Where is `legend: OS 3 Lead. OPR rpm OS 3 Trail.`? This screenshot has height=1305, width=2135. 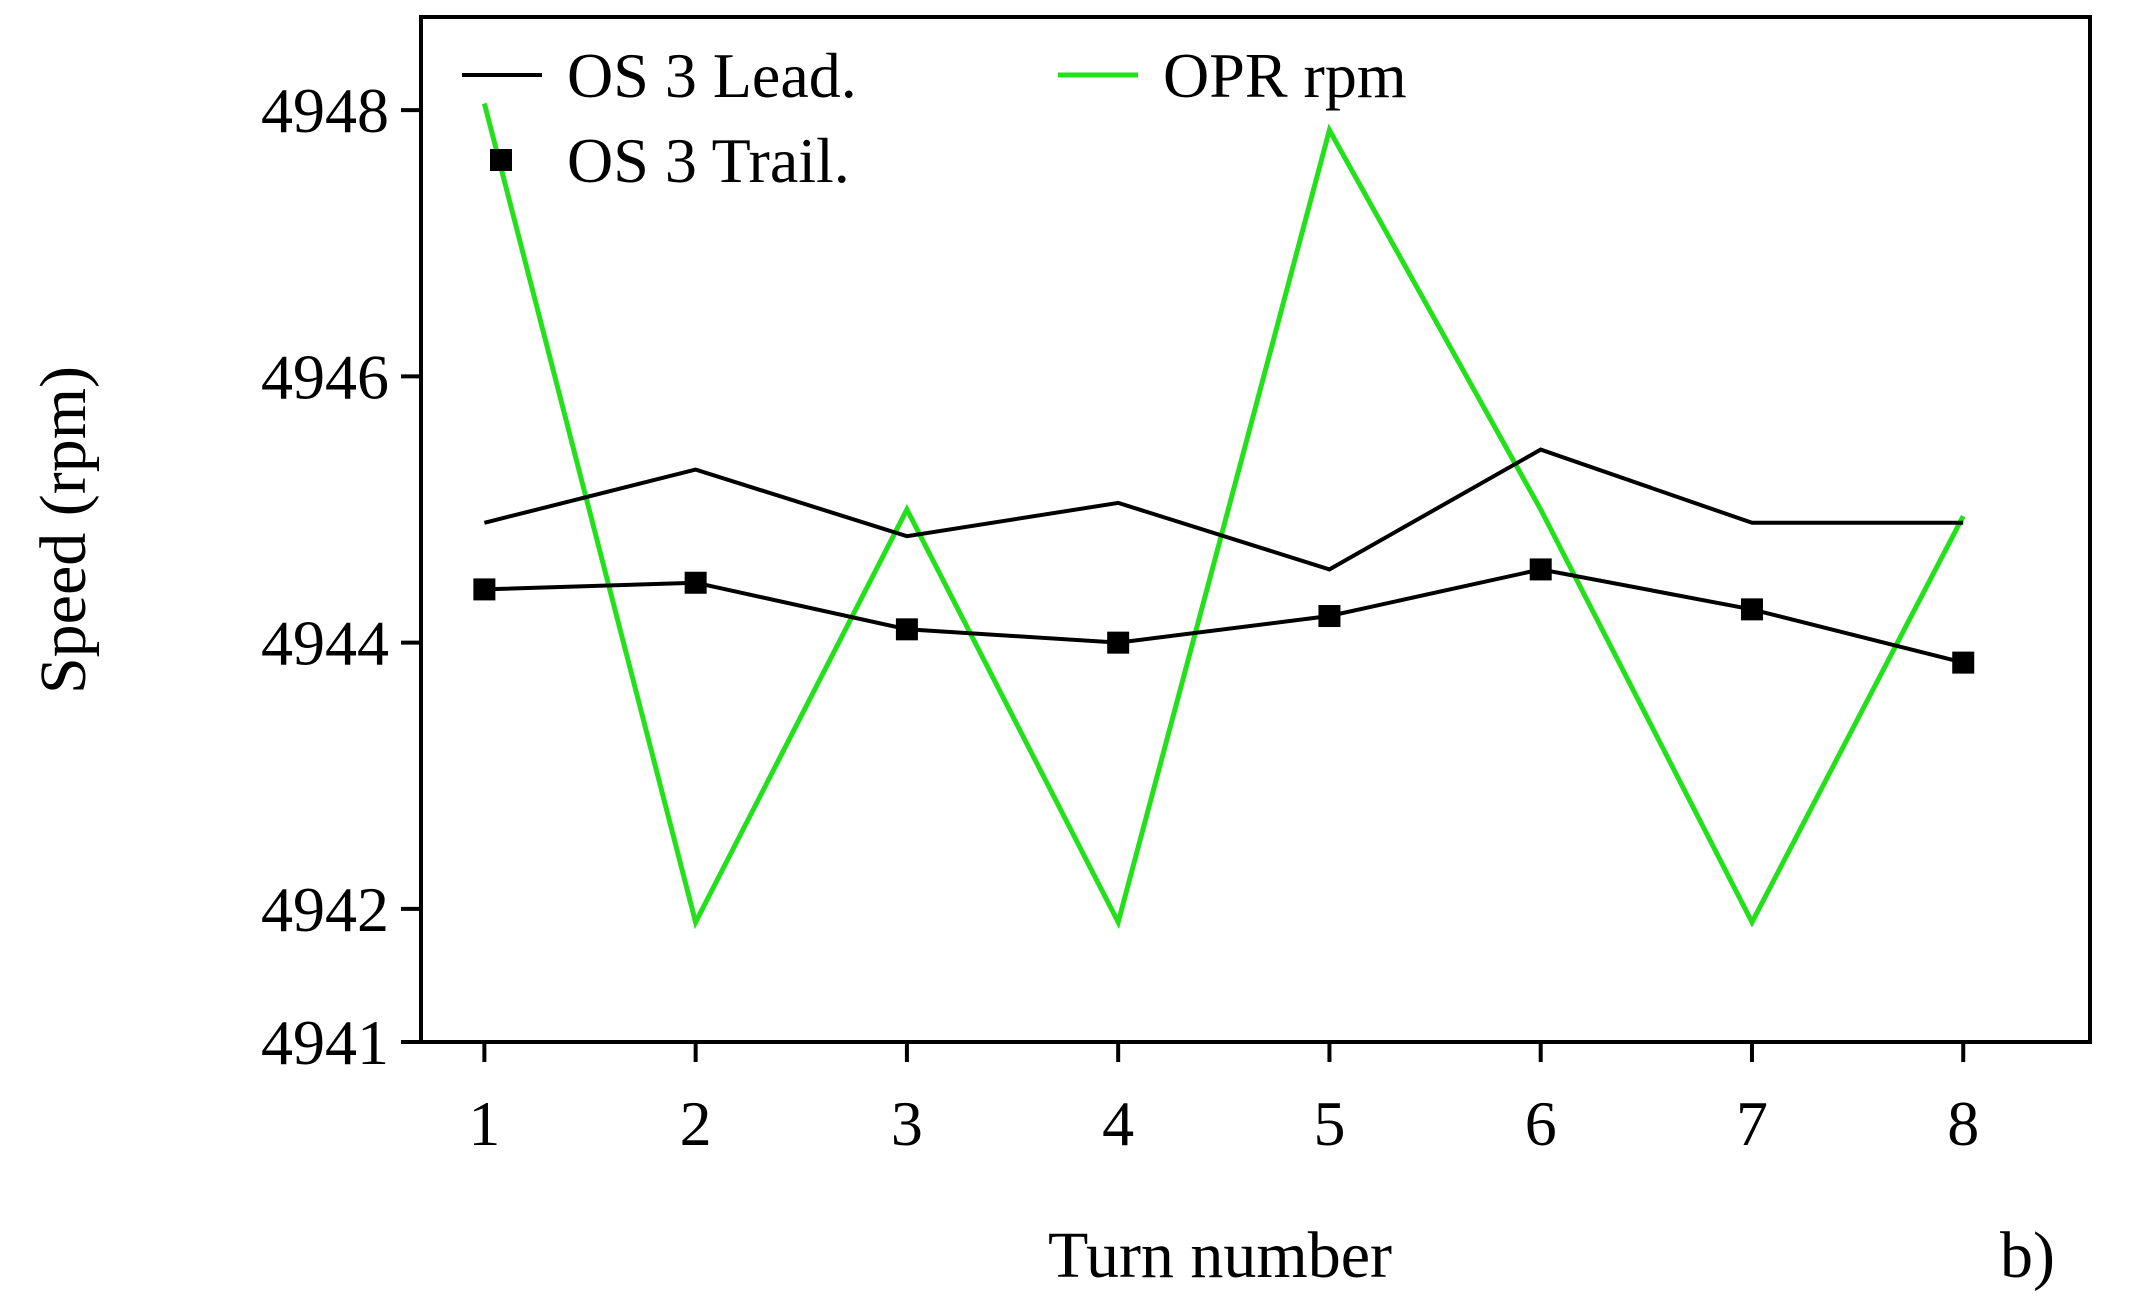 legend: OS 3 Lead. OPR rpm OS 3 Trail. is located at coordinates (934, 118).